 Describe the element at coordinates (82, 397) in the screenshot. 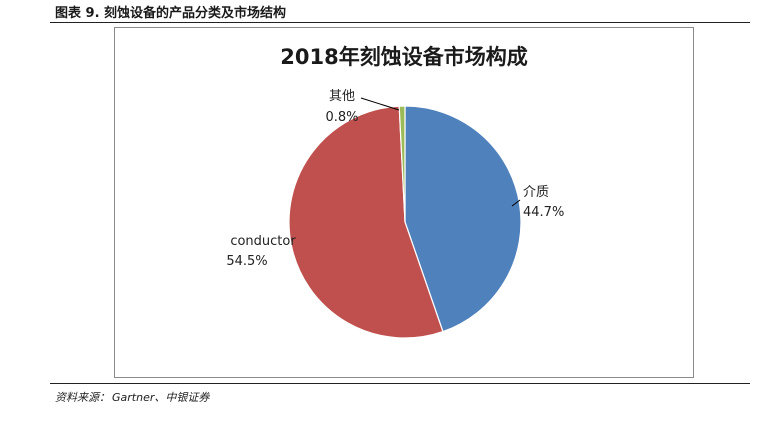

I see `source-label: 资料来源：` at that location.